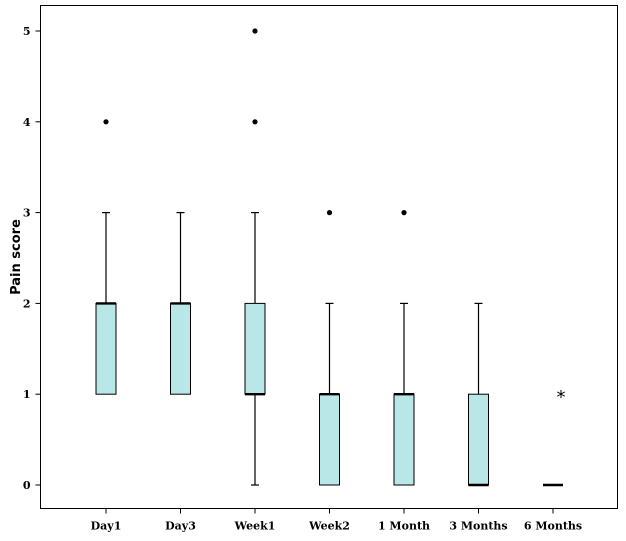 Image resolution: width=626 pixels, height=541 pixels. Describe the element at coordinates (27, 31) in the screenshot. I see `y-tick-label: 5` at that location.